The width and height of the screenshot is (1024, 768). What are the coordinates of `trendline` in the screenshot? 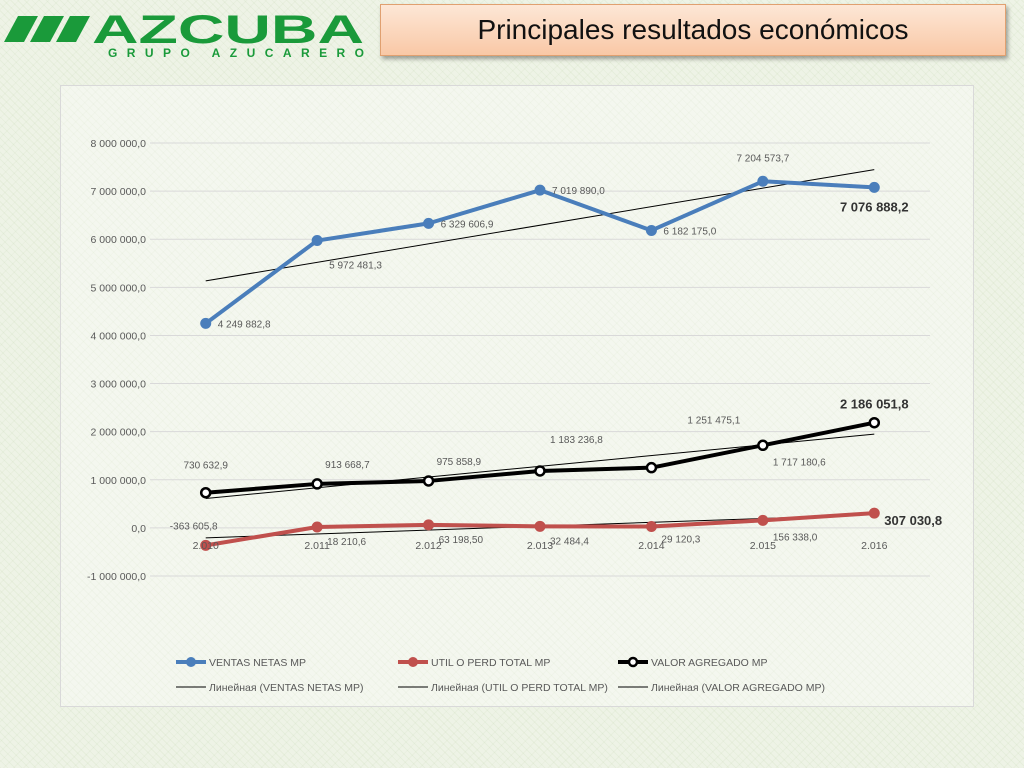 It's located at (540, 225).